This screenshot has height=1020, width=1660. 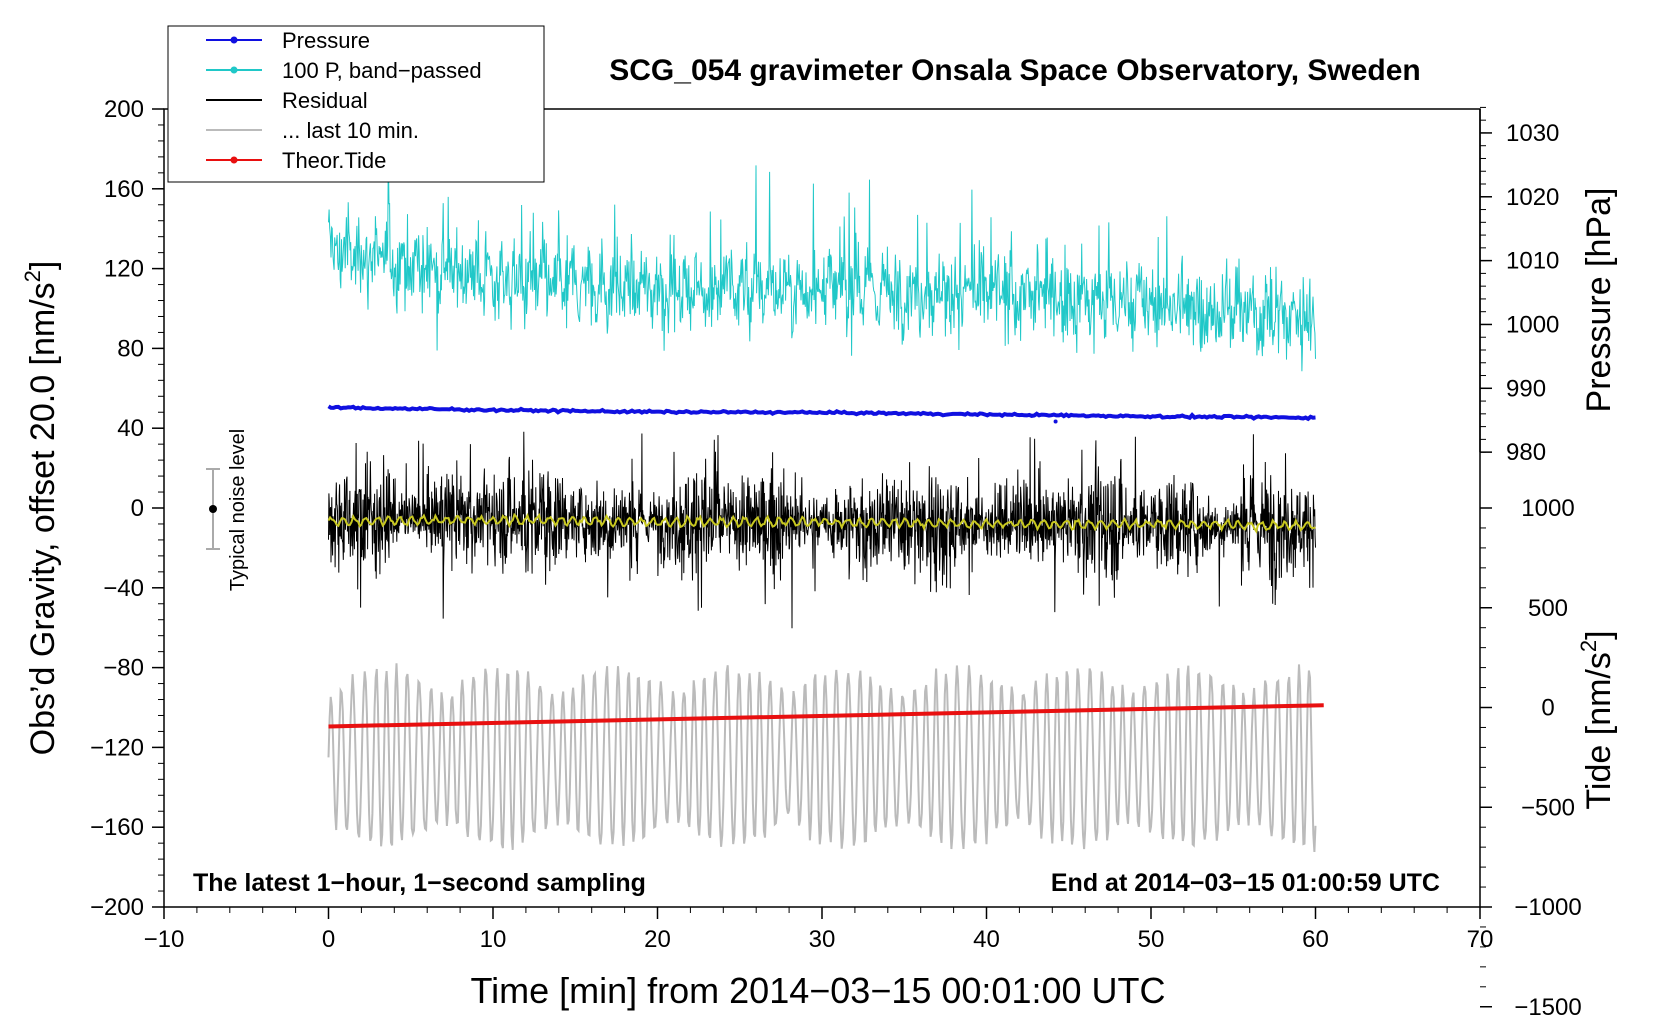 What do you see at coordinates (1151, 939) in the screenshot?
I see `x-tick-label: 50` at bounding box center [1151, 939].